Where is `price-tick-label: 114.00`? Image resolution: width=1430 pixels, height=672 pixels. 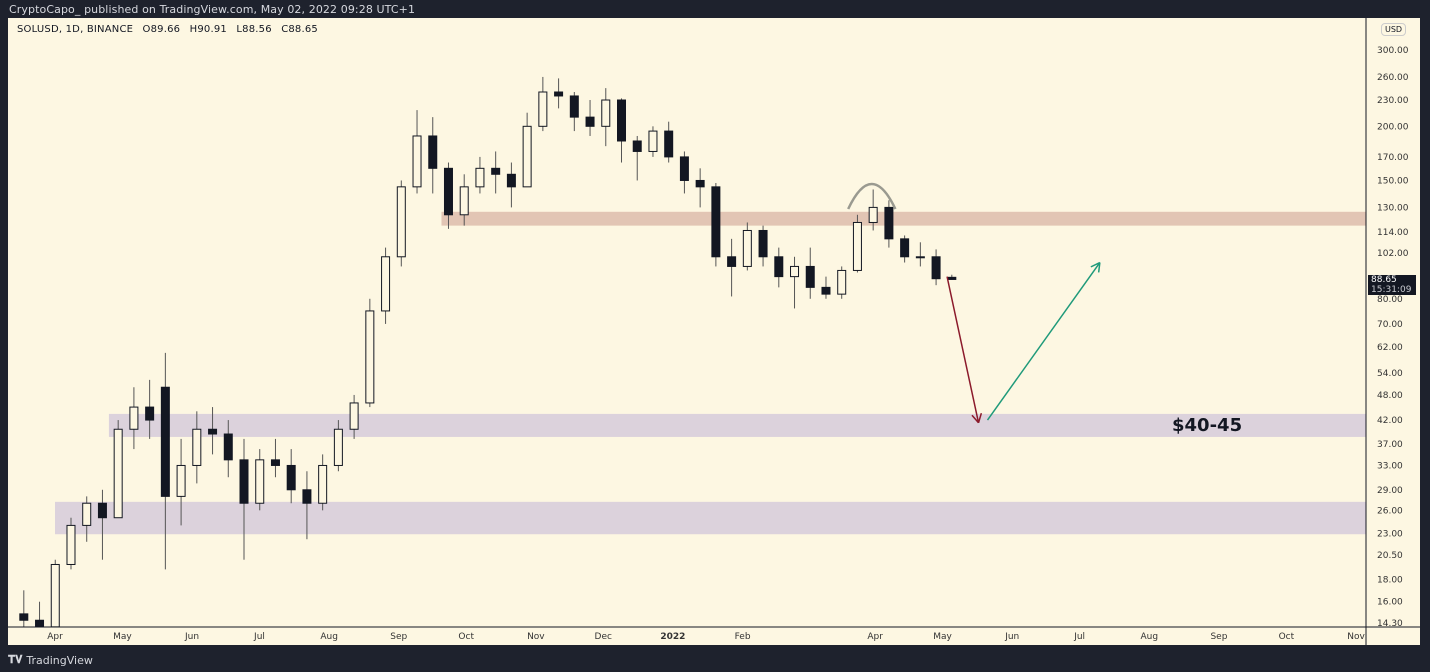 price-tick-label: 114.00 is located at coordinates (1393, 233).